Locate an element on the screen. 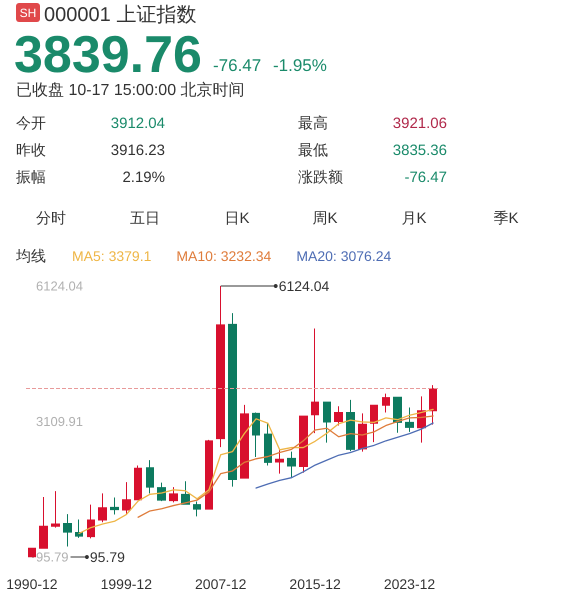  x-tick-label: 2007-12 is located at coordinates (221, 584).